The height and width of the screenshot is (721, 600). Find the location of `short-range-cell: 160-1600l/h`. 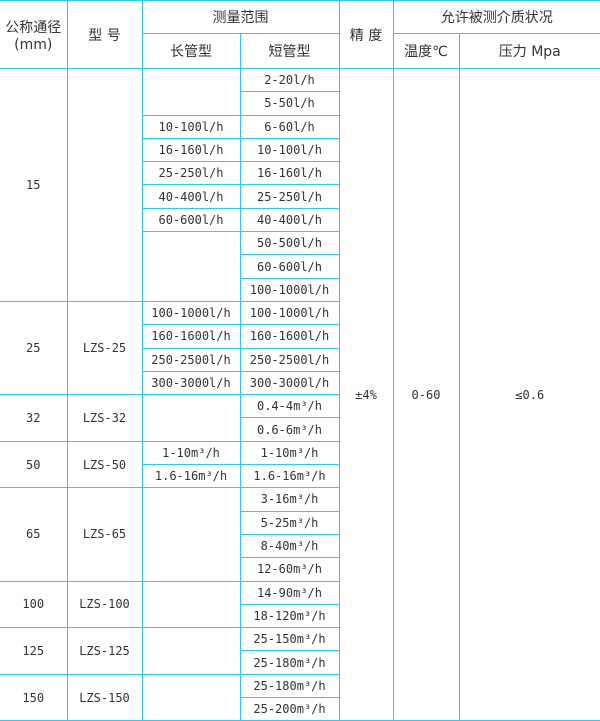

short-range-cell: 160-1600l/h is located at coordinates (289, 336).